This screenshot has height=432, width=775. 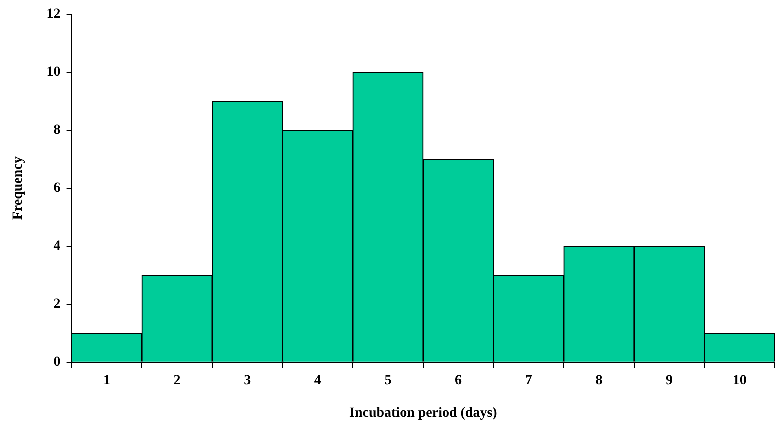 What do you see at coordinates (57, 362) in the screenshot?
I see `y-tick-label: 0` at bounding box center [57, 362].